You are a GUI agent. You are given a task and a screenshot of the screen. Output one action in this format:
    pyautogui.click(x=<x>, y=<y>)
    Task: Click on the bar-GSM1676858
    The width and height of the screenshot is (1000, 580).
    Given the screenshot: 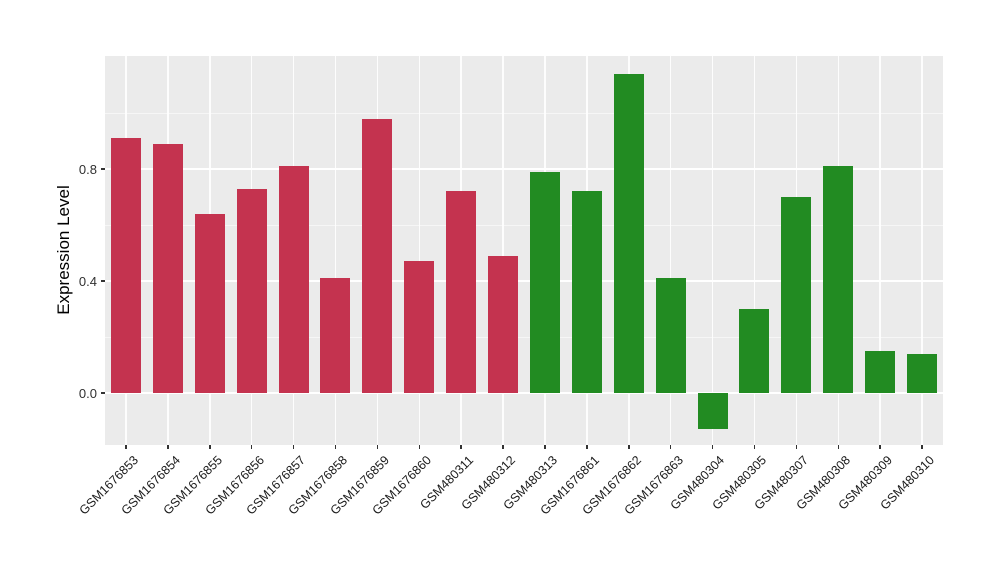 What is the action you would take?
    pyautogui.click(x=335, y=335)
    